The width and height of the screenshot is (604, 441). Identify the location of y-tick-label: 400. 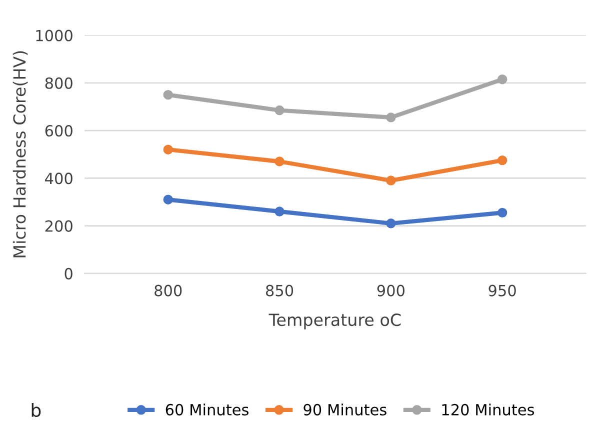
(58, 178).